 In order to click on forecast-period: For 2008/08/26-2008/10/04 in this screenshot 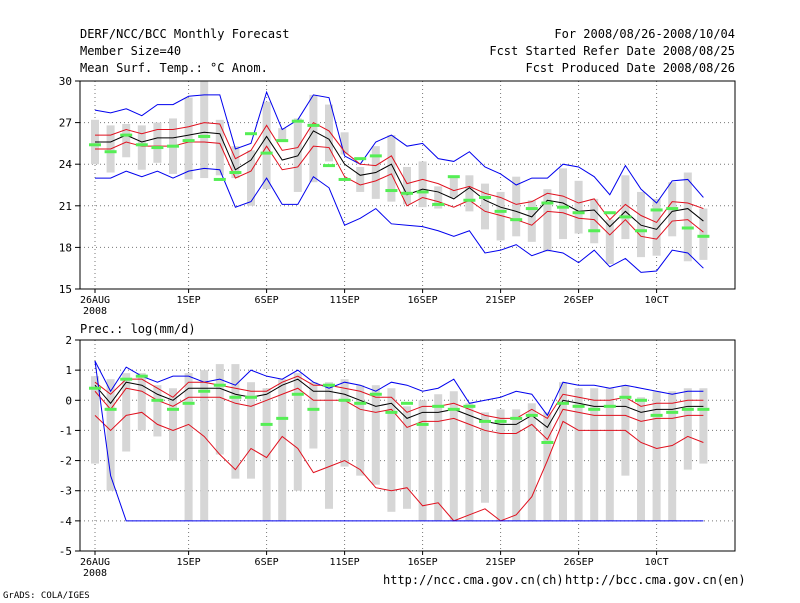, I will do `click(644, 34)`.